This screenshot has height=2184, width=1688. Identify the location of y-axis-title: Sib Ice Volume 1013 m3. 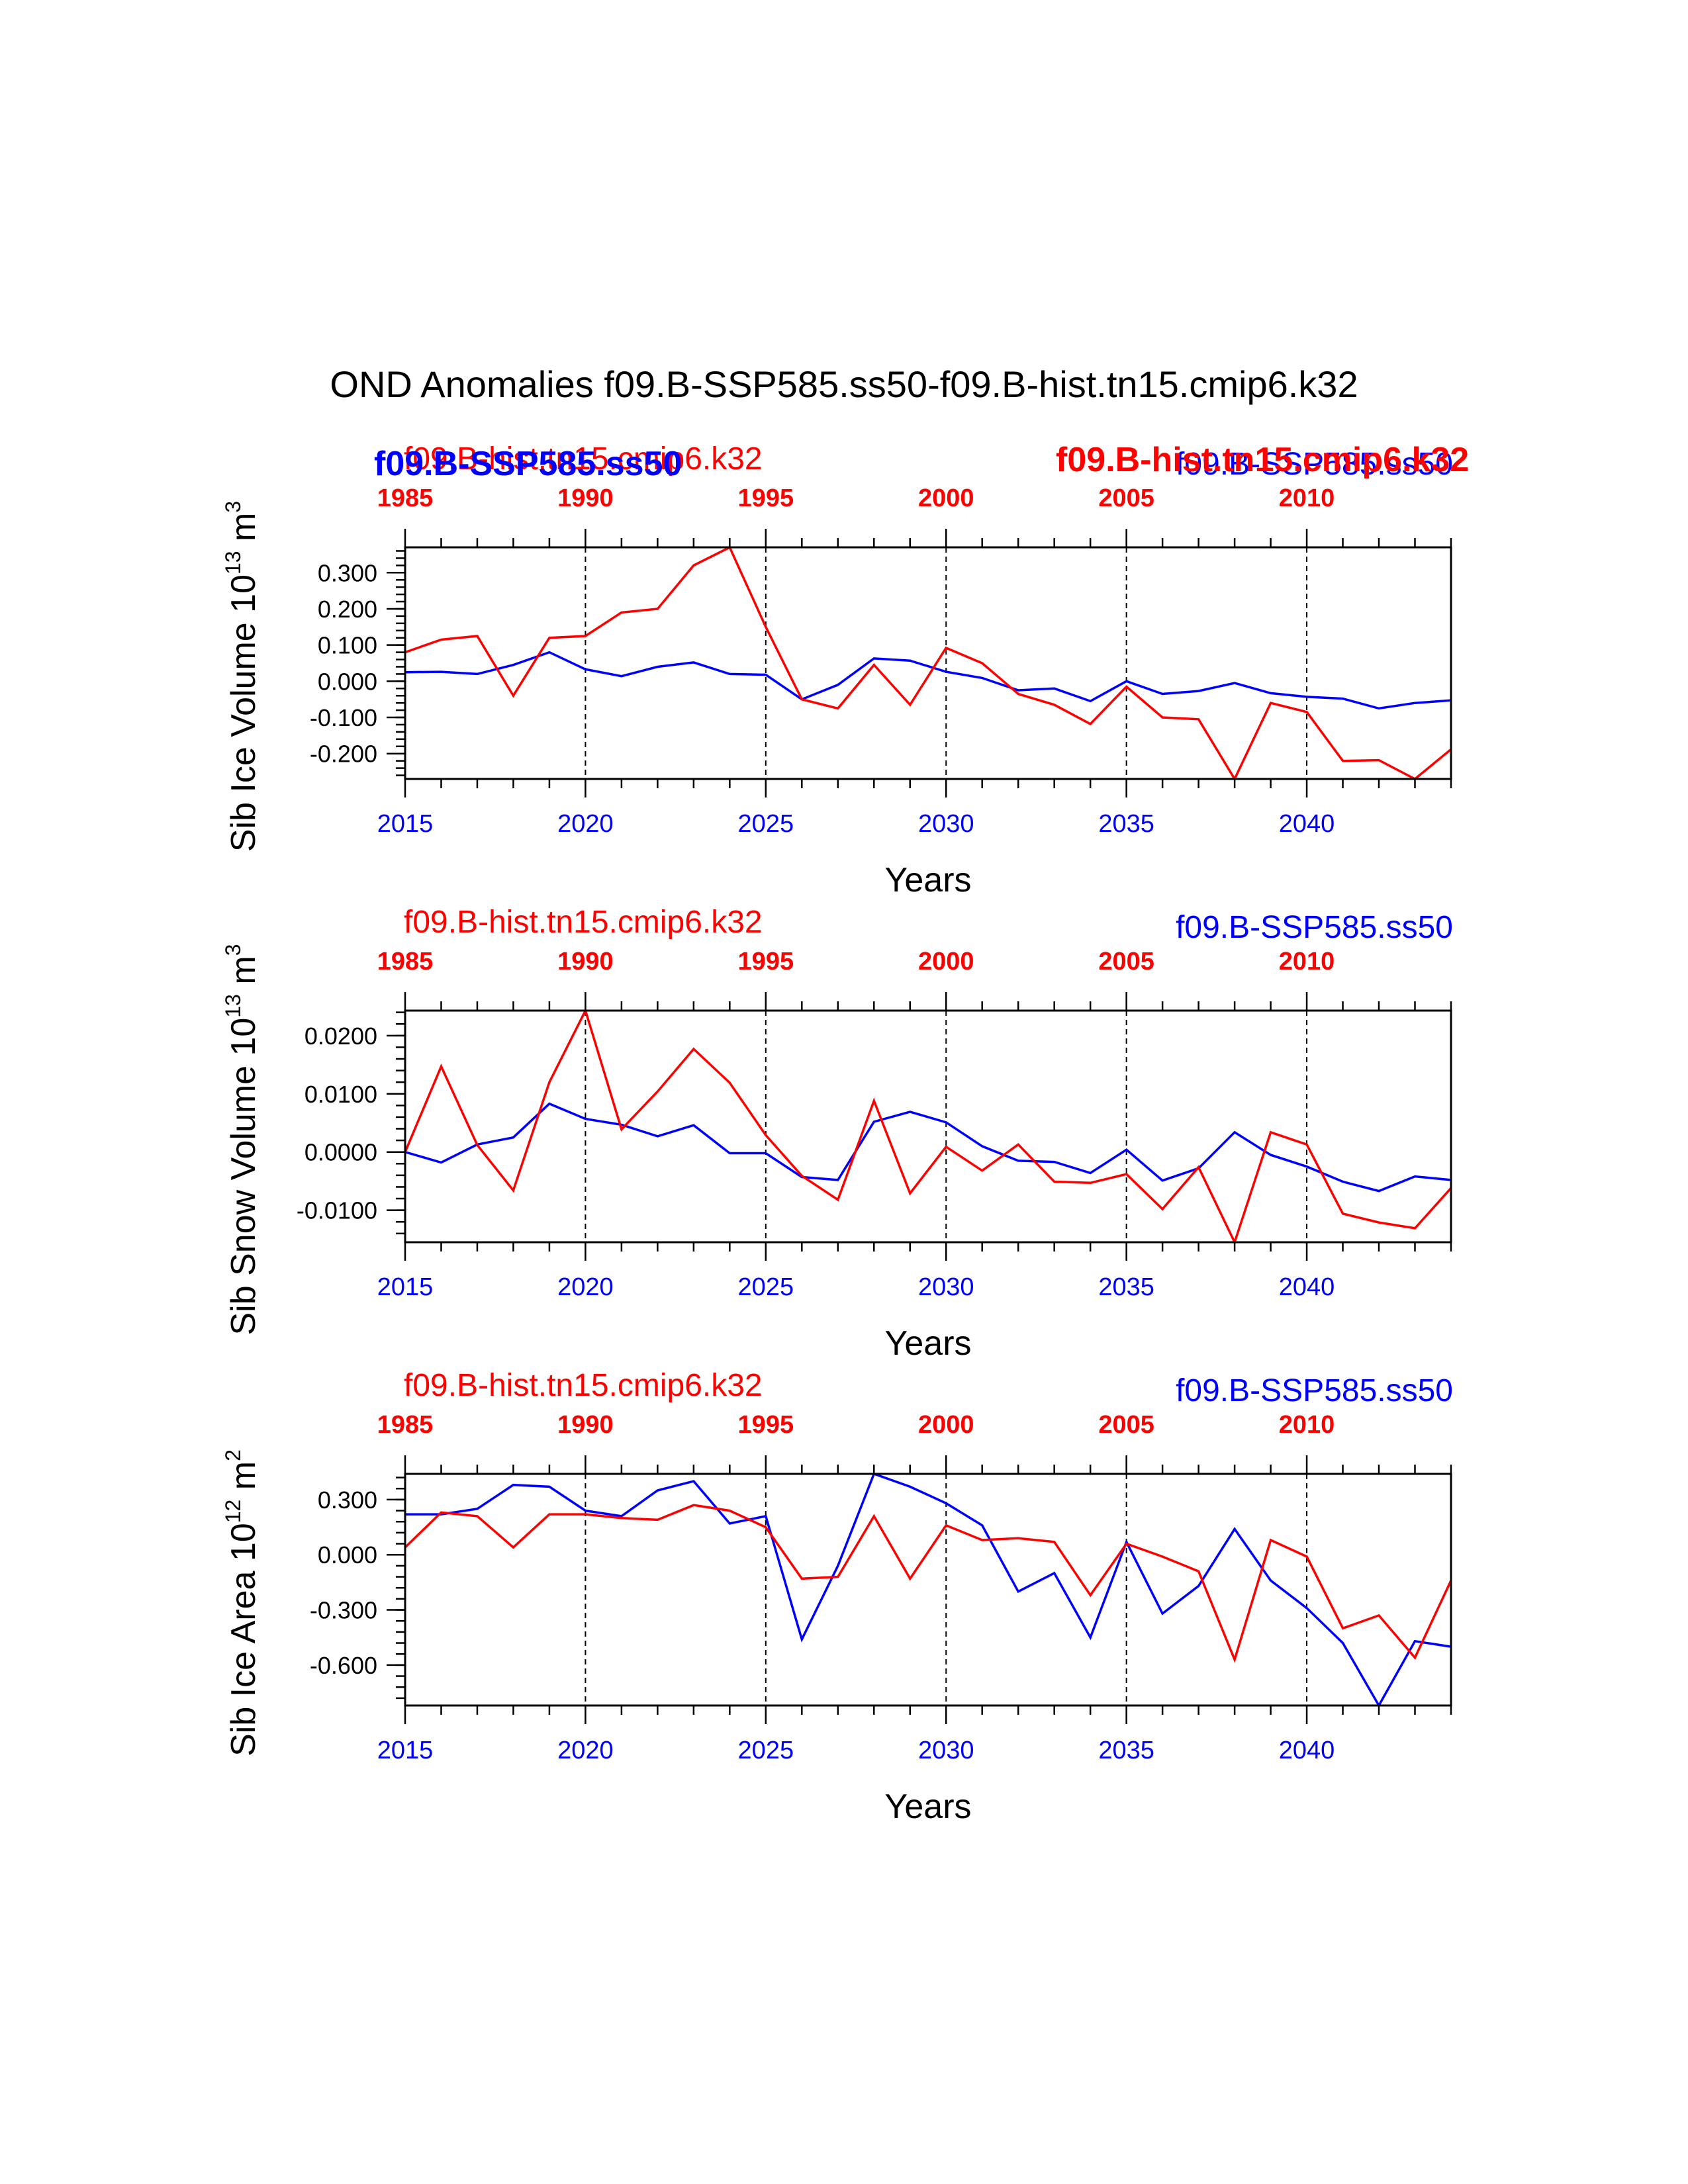
(242, 676).